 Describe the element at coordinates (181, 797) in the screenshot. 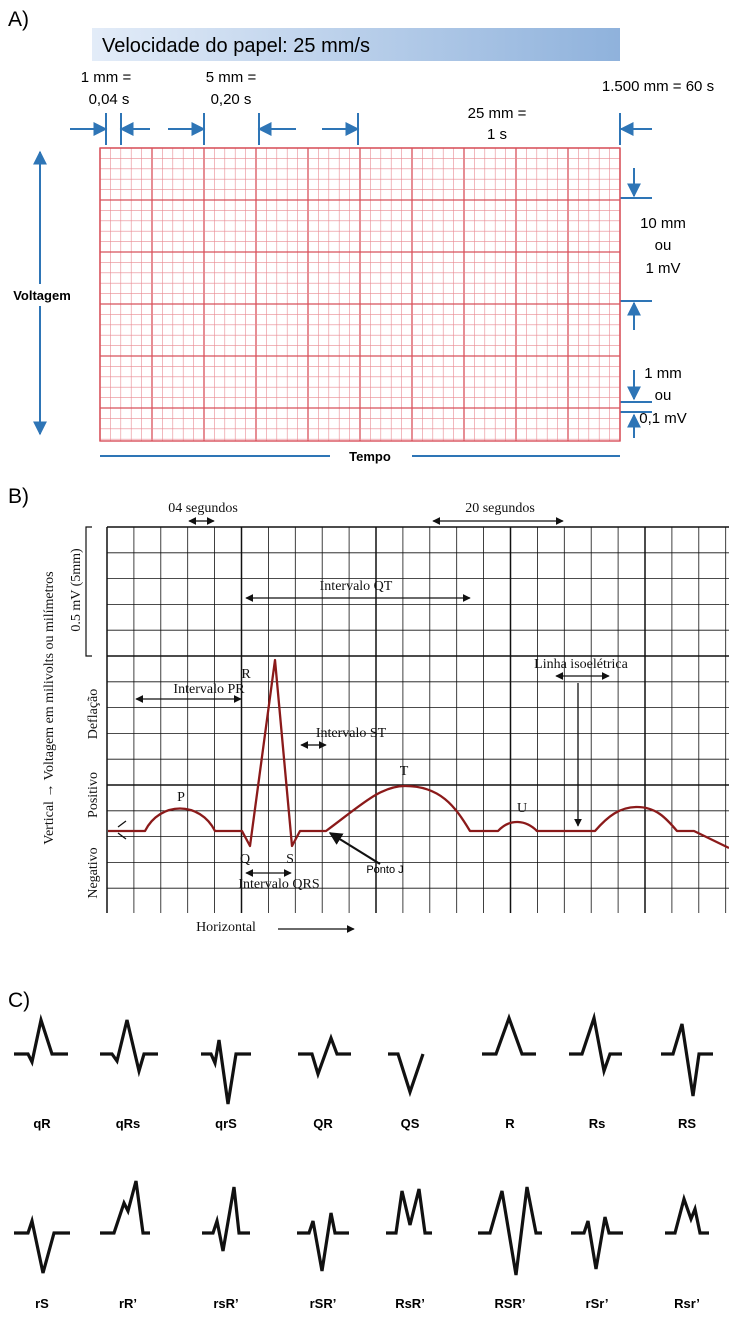

I see `wave-p-label: P` at that location.